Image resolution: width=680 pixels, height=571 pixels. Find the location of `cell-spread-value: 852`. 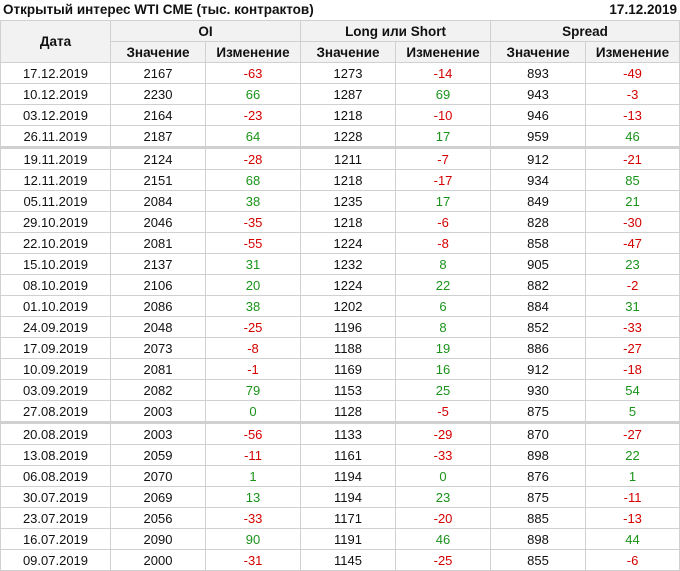

cell-spread-value: 852 is located at coordinates (538, 327).